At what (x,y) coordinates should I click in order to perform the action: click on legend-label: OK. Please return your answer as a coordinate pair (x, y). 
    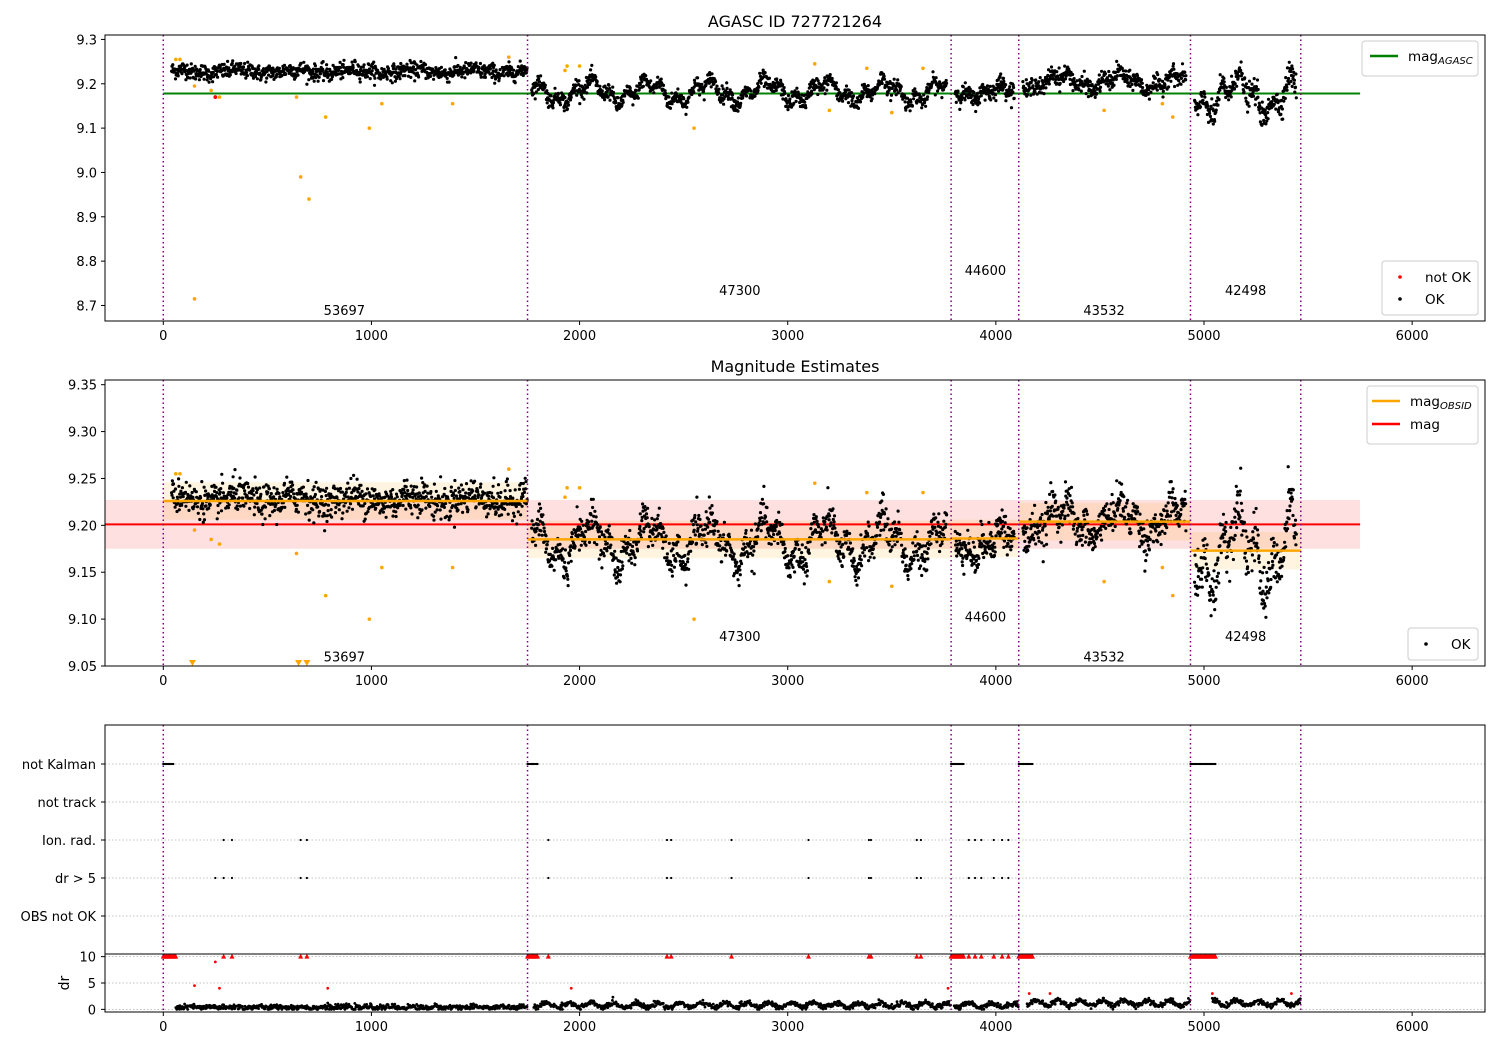
    Looking at the image, I should click on (1435, 300).